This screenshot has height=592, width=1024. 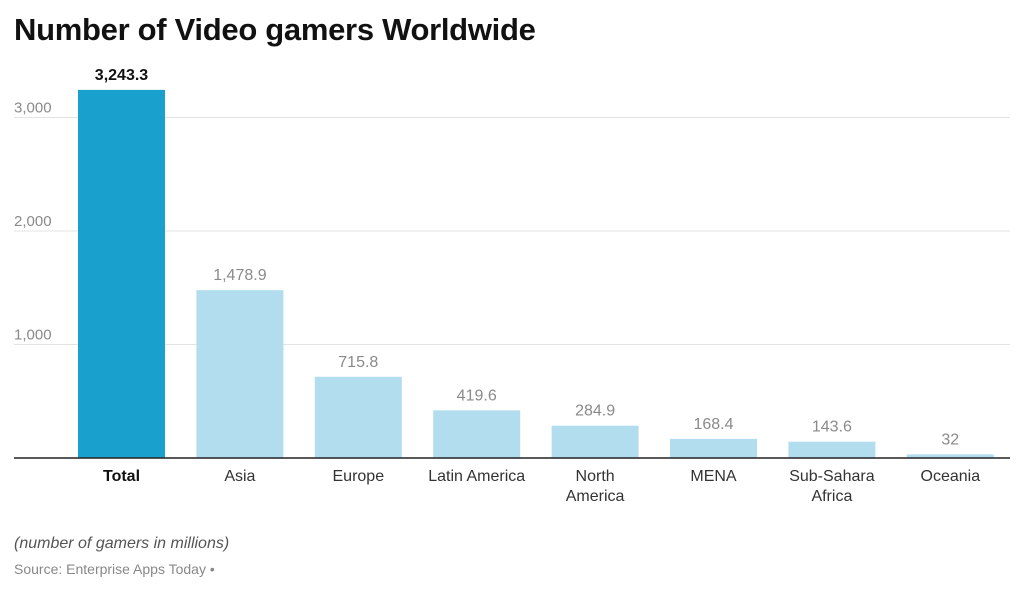 I want to click on units-note: (number of gamers in millions), so click(x=122, y=543).